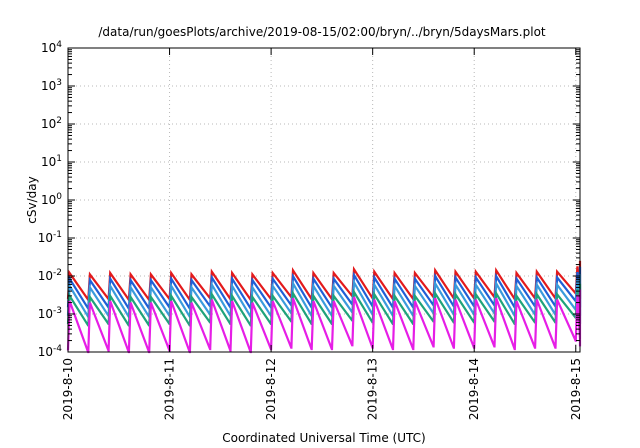 This screenshot has width=640, height=448. Describe the element at coordinates (576, 389) in the screenshot. I see `x-tick-label: 2019-8-15` at that location.